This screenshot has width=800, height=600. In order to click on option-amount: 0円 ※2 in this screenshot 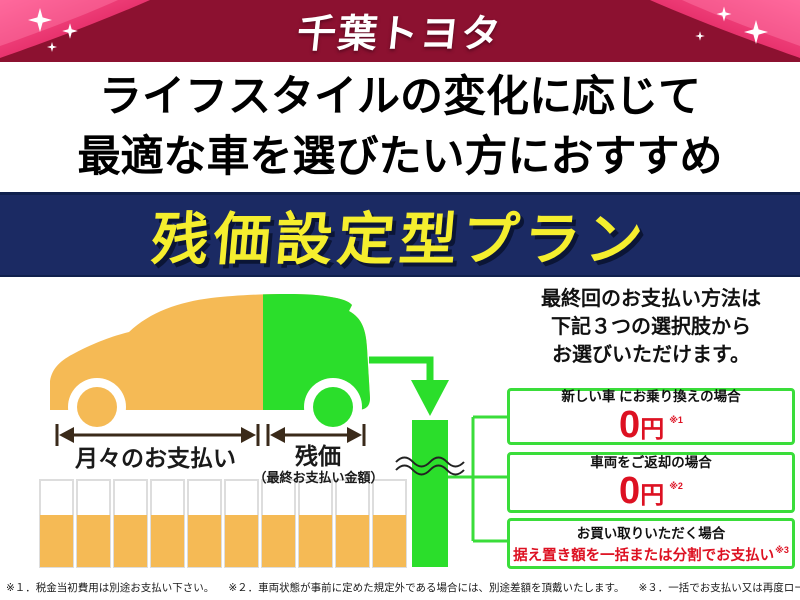, I will do `click(651, 491)`.